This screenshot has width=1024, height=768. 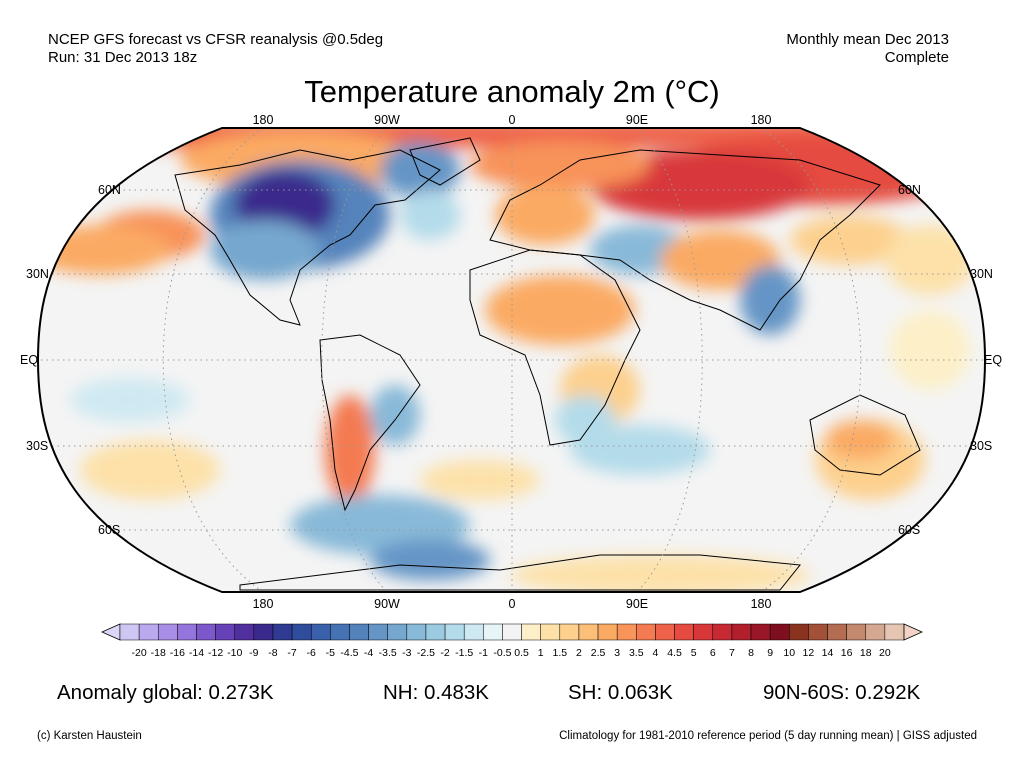 What do you see at coordinates (512, 604) in the screenshot?
I see `lon-label-bottom: 0` at bounding box center [512, 604].